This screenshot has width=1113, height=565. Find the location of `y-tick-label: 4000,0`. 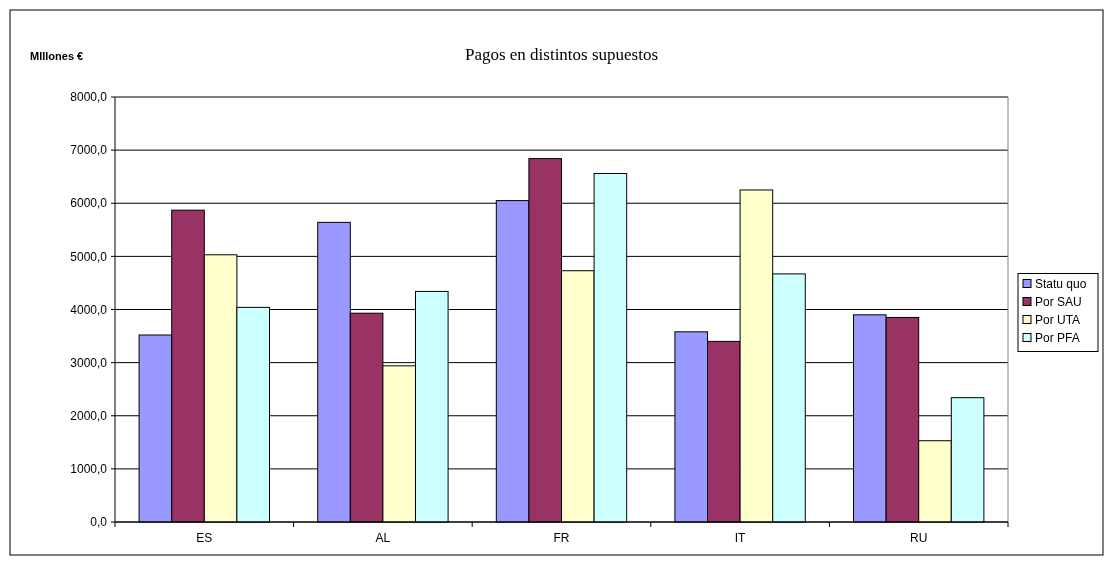

y-tick-label: 4000,0 is located at coordinates (89, 309).